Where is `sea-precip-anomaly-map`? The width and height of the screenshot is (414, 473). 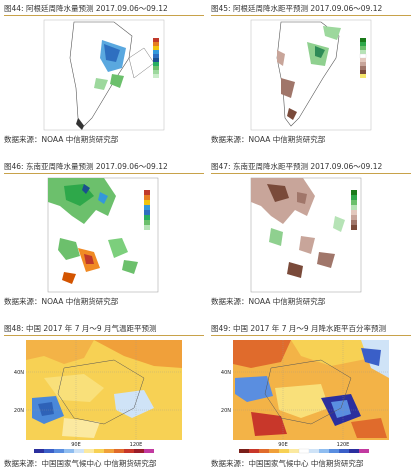
sea-precip-anomaly-map is located at coordinates (311, 235).